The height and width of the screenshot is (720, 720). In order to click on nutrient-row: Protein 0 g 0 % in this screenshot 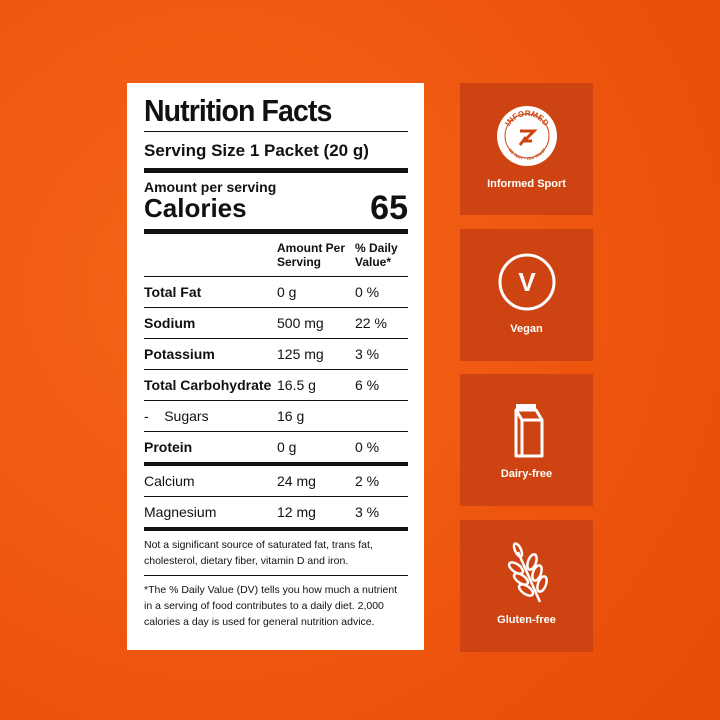, I will do `click(276, 446)`.